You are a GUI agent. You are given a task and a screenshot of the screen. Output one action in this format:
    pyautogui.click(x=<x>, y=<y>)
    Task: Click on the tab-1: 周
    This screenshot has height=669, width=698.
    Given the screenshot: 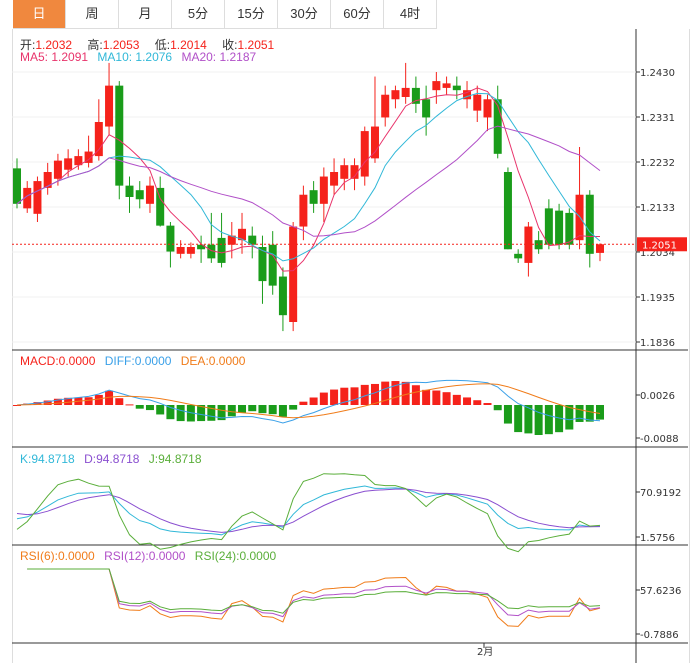 What is the action you would take?
    pyautogui.click(x=92, y=14)
    